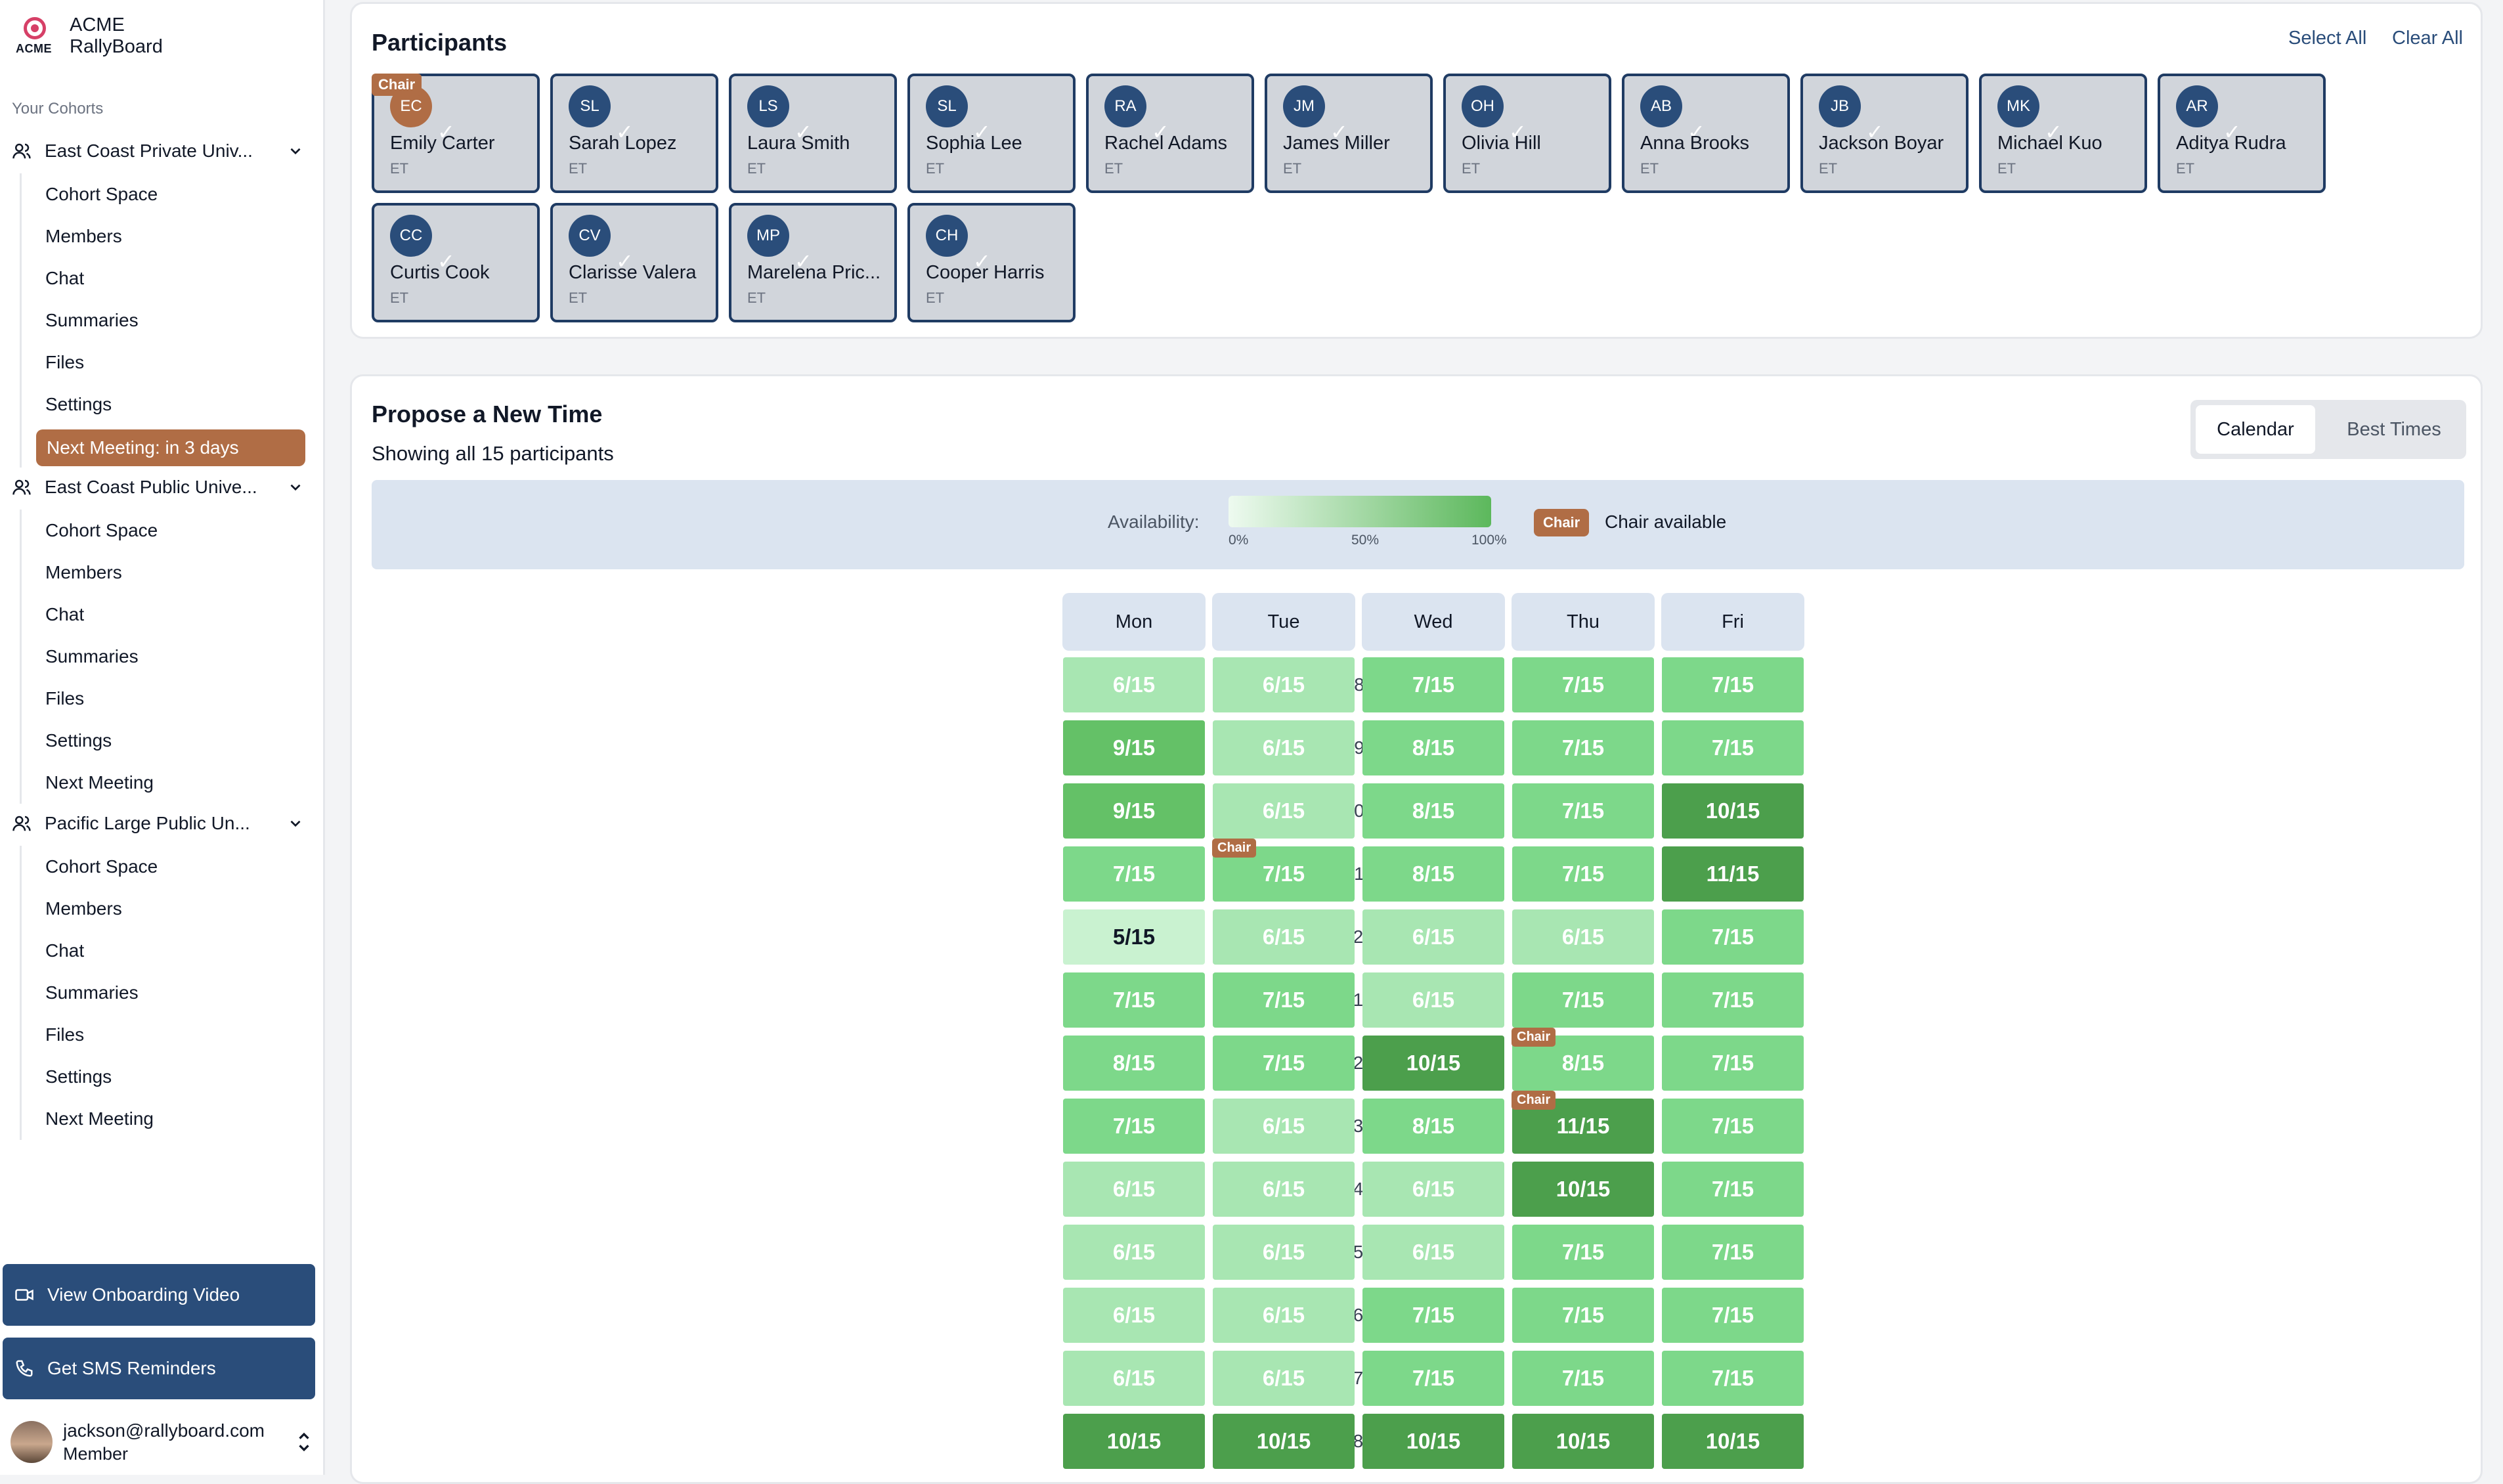  Describe the element at coordinates (634, 133) in the screenshot. I see `participant-card: SL ✓ Sarah Lopez ET` at that location.